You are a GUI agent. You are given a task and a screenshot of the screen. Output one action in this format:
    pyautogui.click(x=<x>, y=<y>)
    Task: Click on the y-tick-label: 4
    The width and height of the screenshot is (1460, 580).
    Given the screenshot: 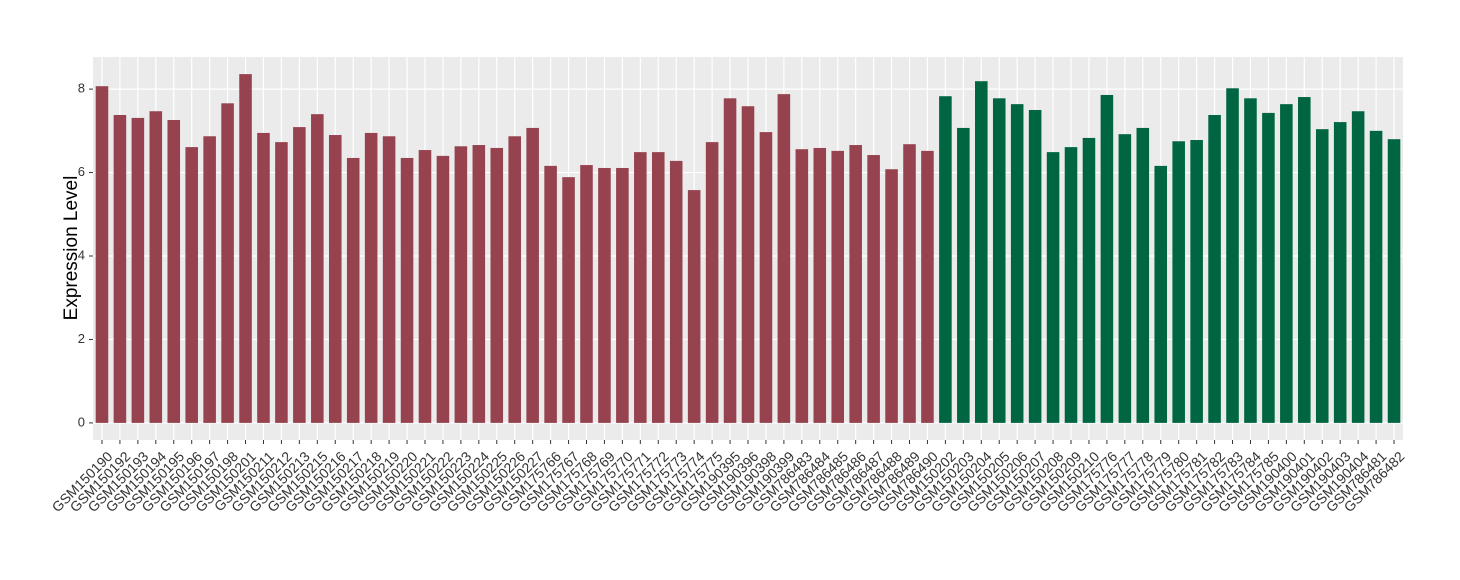 What is the action you would take?
    pyautogui.click(x=81, y=254)
    